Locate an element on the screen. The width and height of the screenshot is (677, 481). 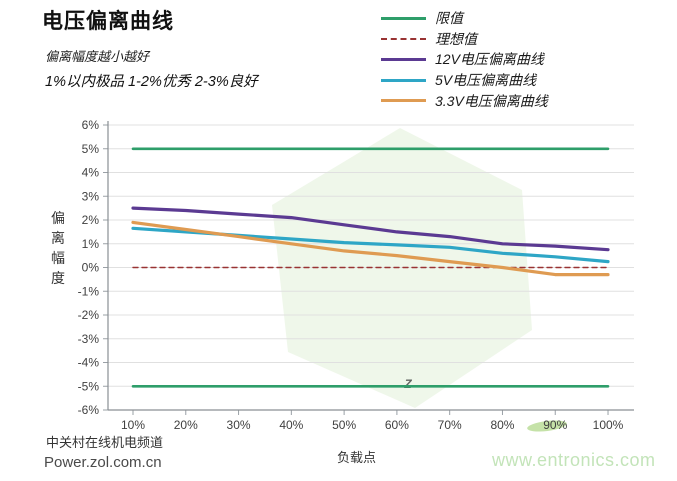
x-tick-label: 10% is located at coordinates (133, 425).